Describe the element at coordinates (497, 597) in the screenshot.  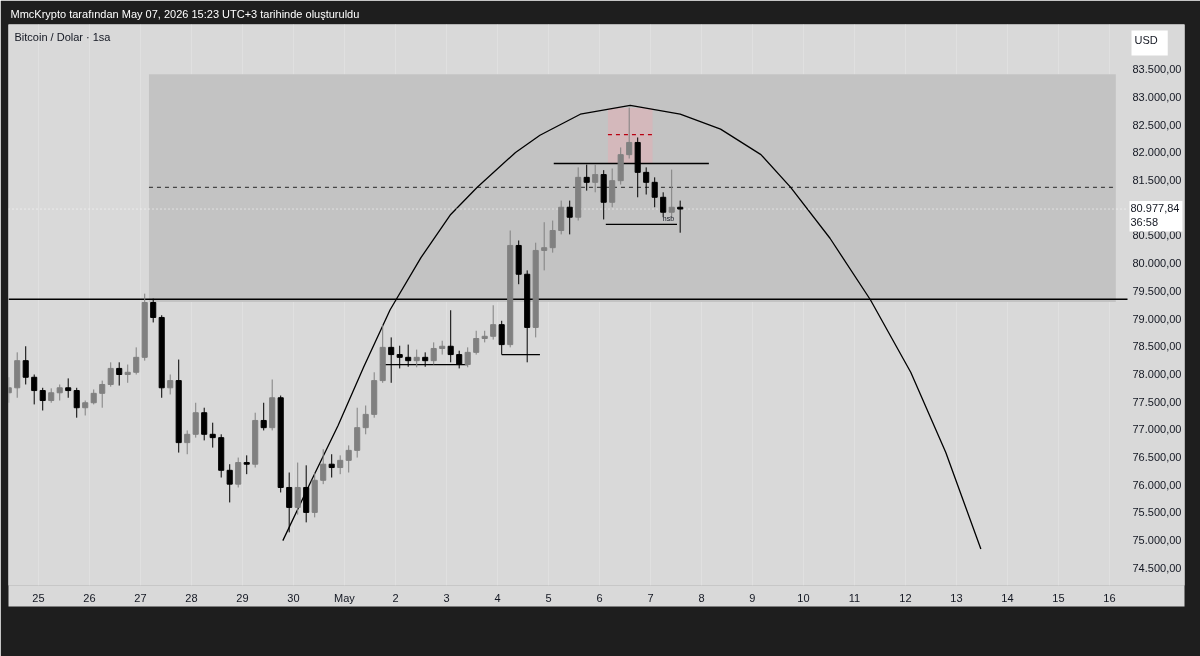
I see `x-tick-label: 4` at that location.